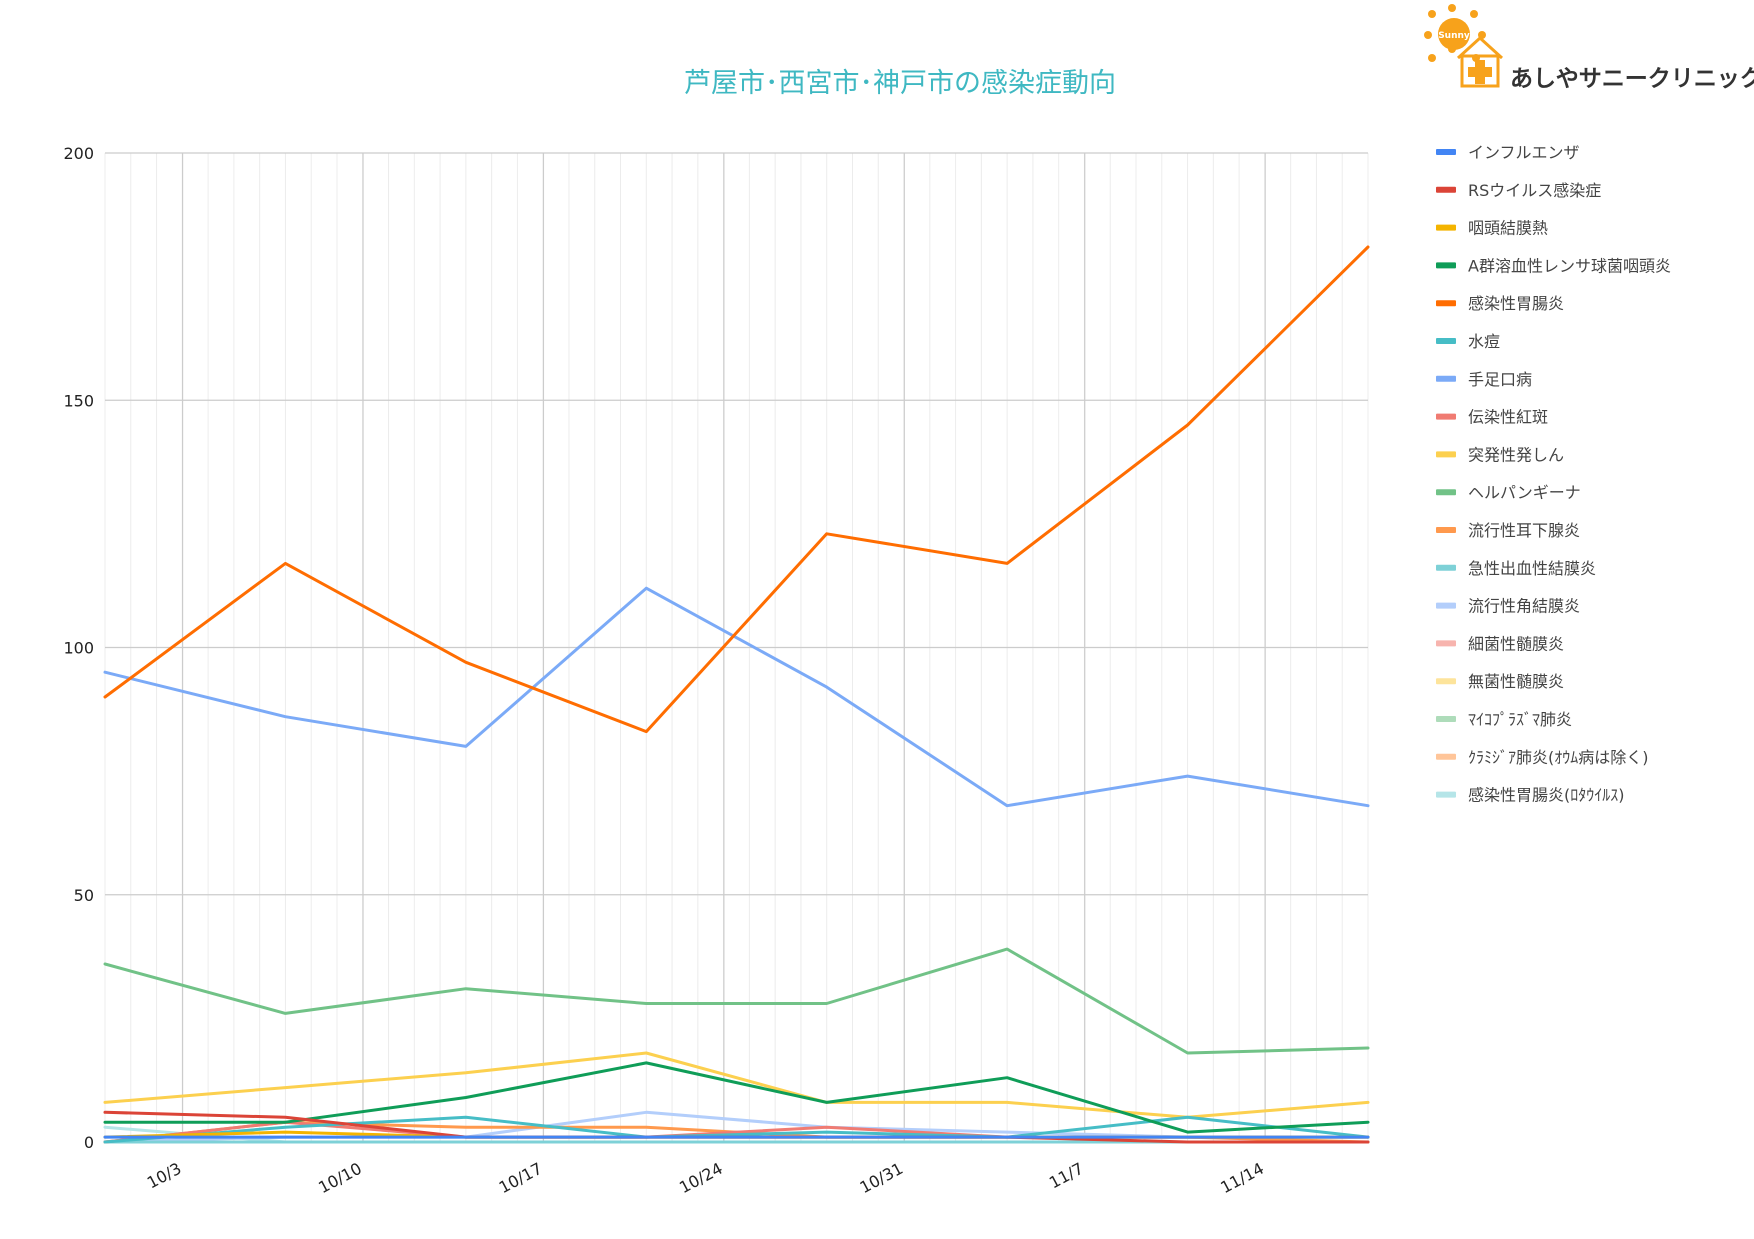  What do you see at coordinates (1516, 643) in the screenshot?
I see `legend-label: 細菌性髄膜炎` at bounding box center [1516, 643].